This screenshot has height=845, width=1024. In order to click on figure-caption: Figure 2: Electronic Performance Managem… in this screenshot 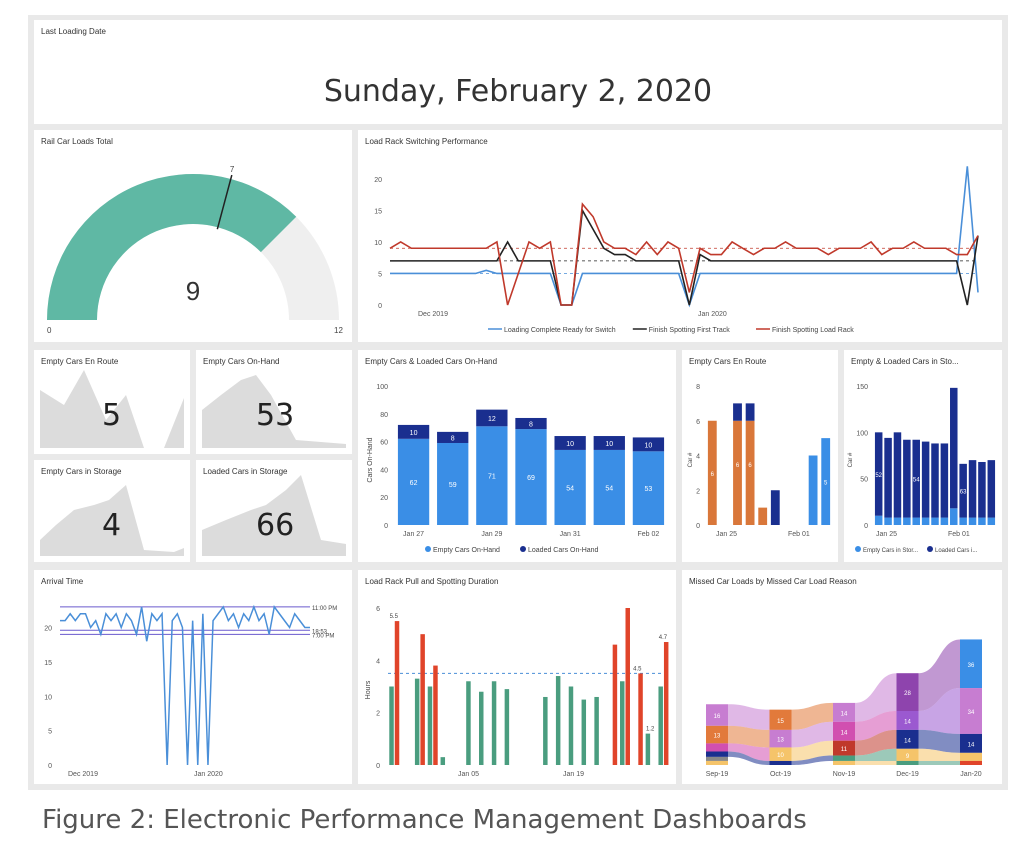, I will do `click(424, 820)`.